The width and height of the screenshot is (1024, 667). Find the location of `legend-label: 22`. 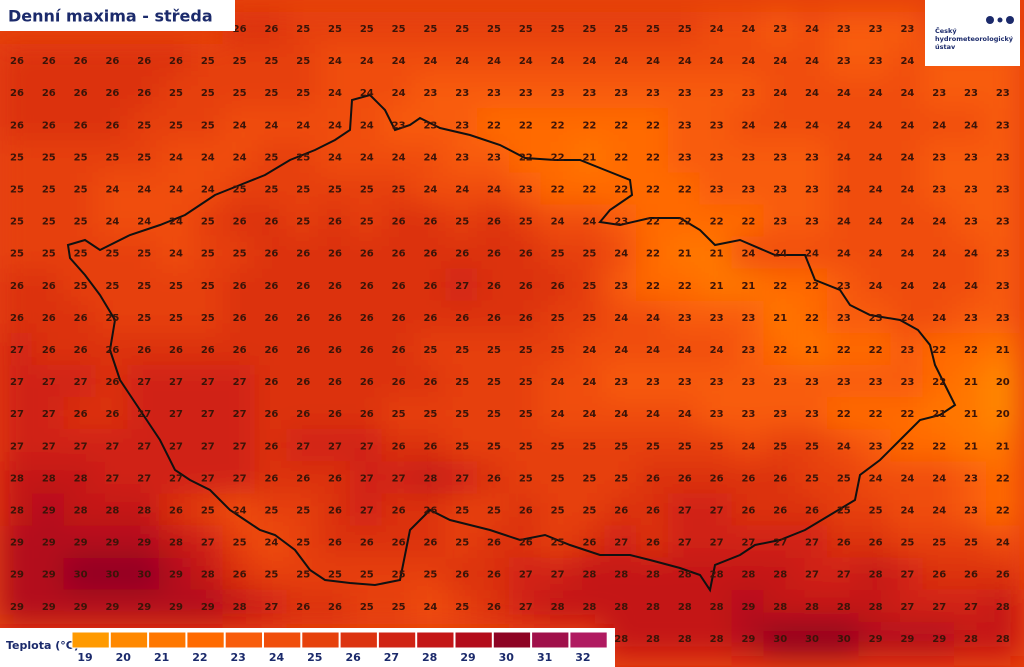

legend-label: 22 is located at coordinates (199, 657).